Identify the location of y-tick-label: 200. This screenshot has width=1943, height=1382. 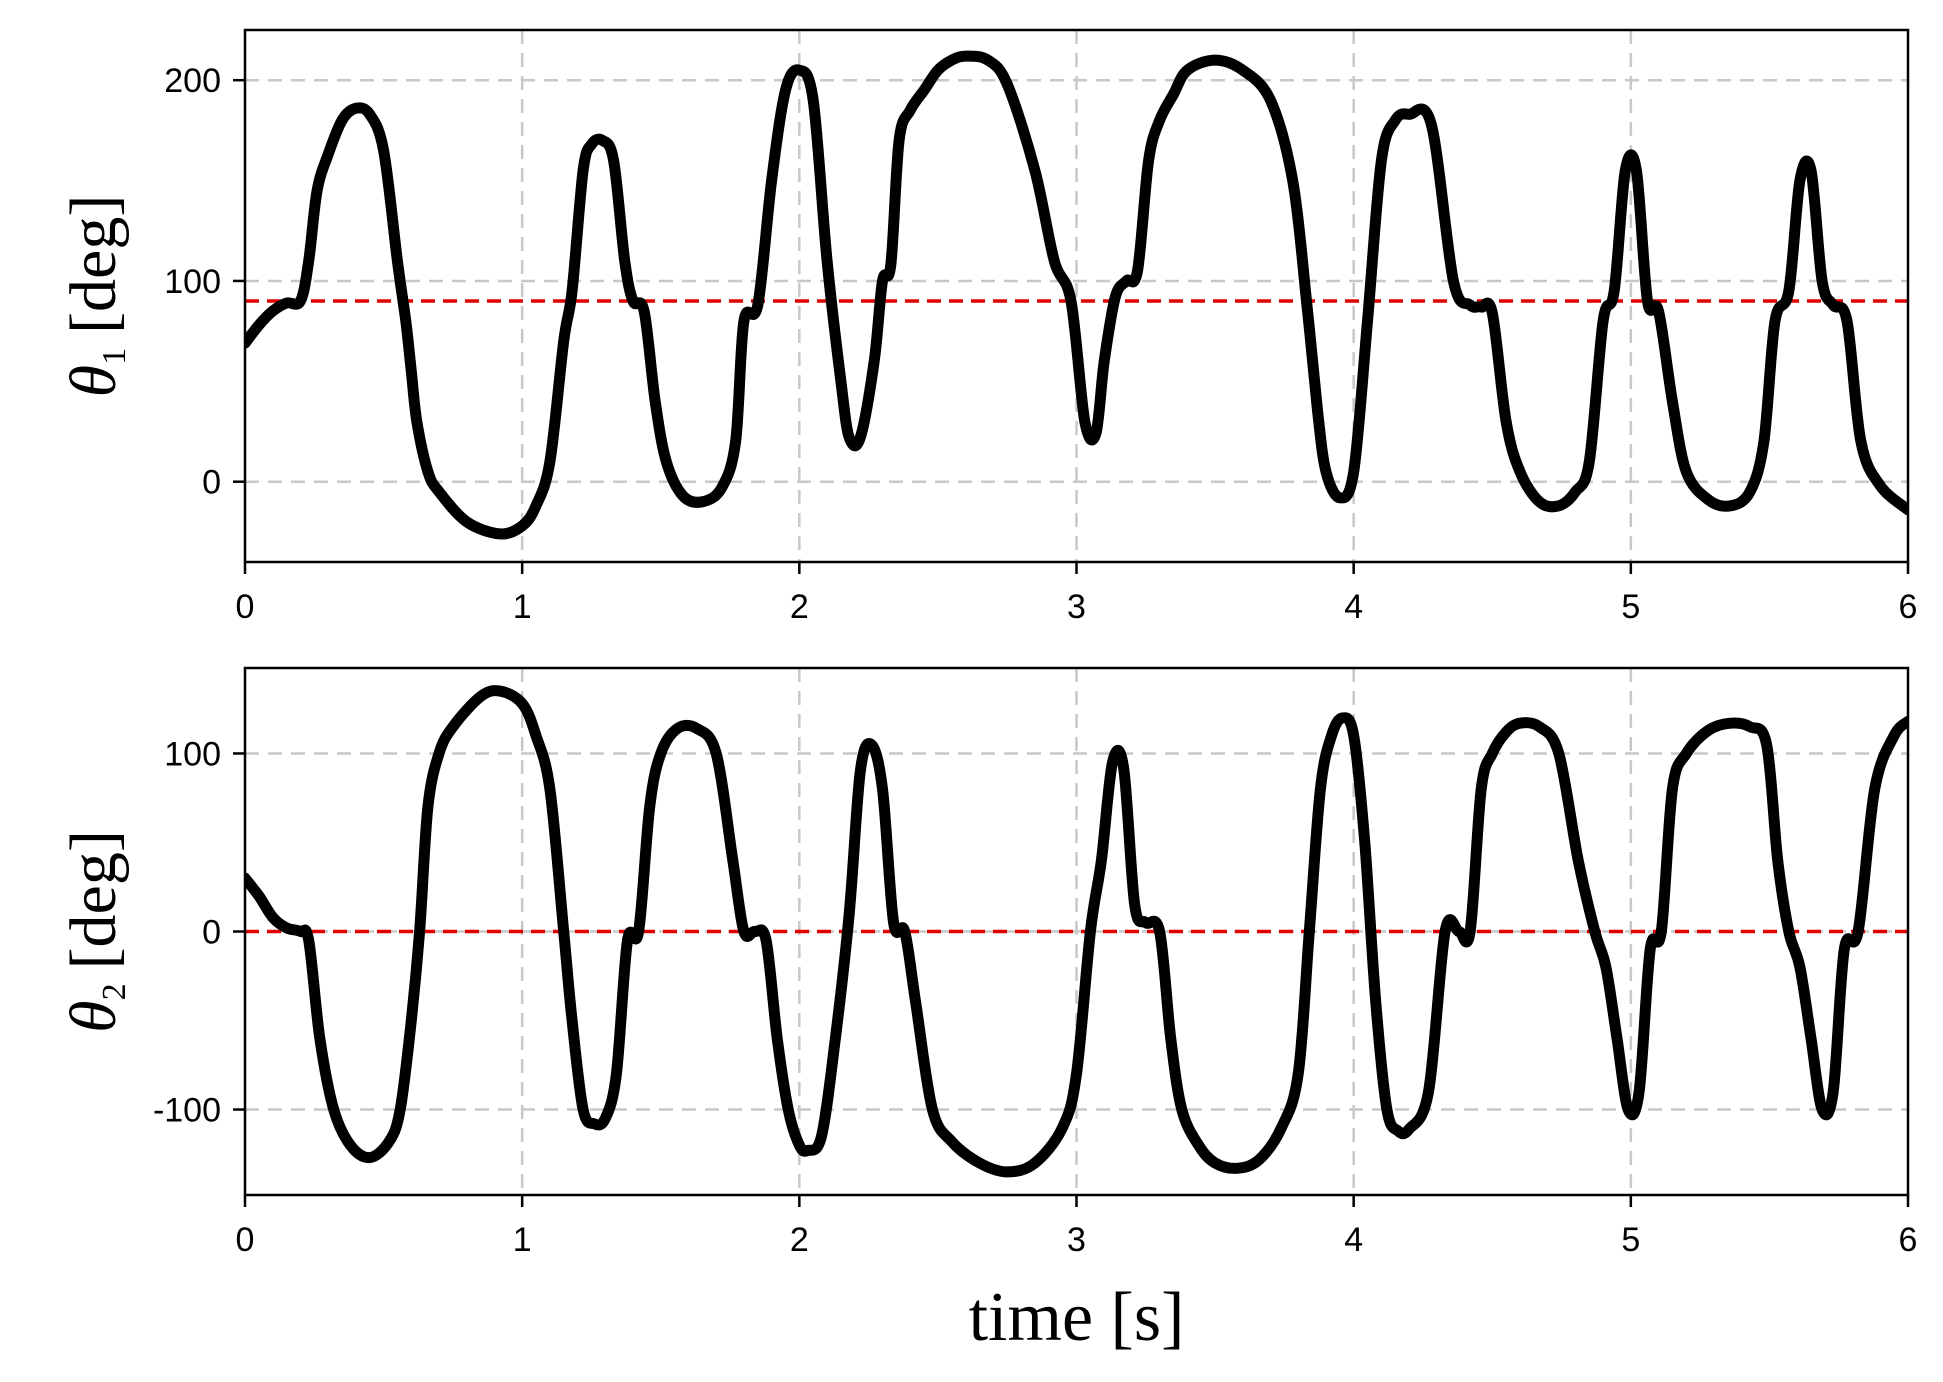
(192, 81).